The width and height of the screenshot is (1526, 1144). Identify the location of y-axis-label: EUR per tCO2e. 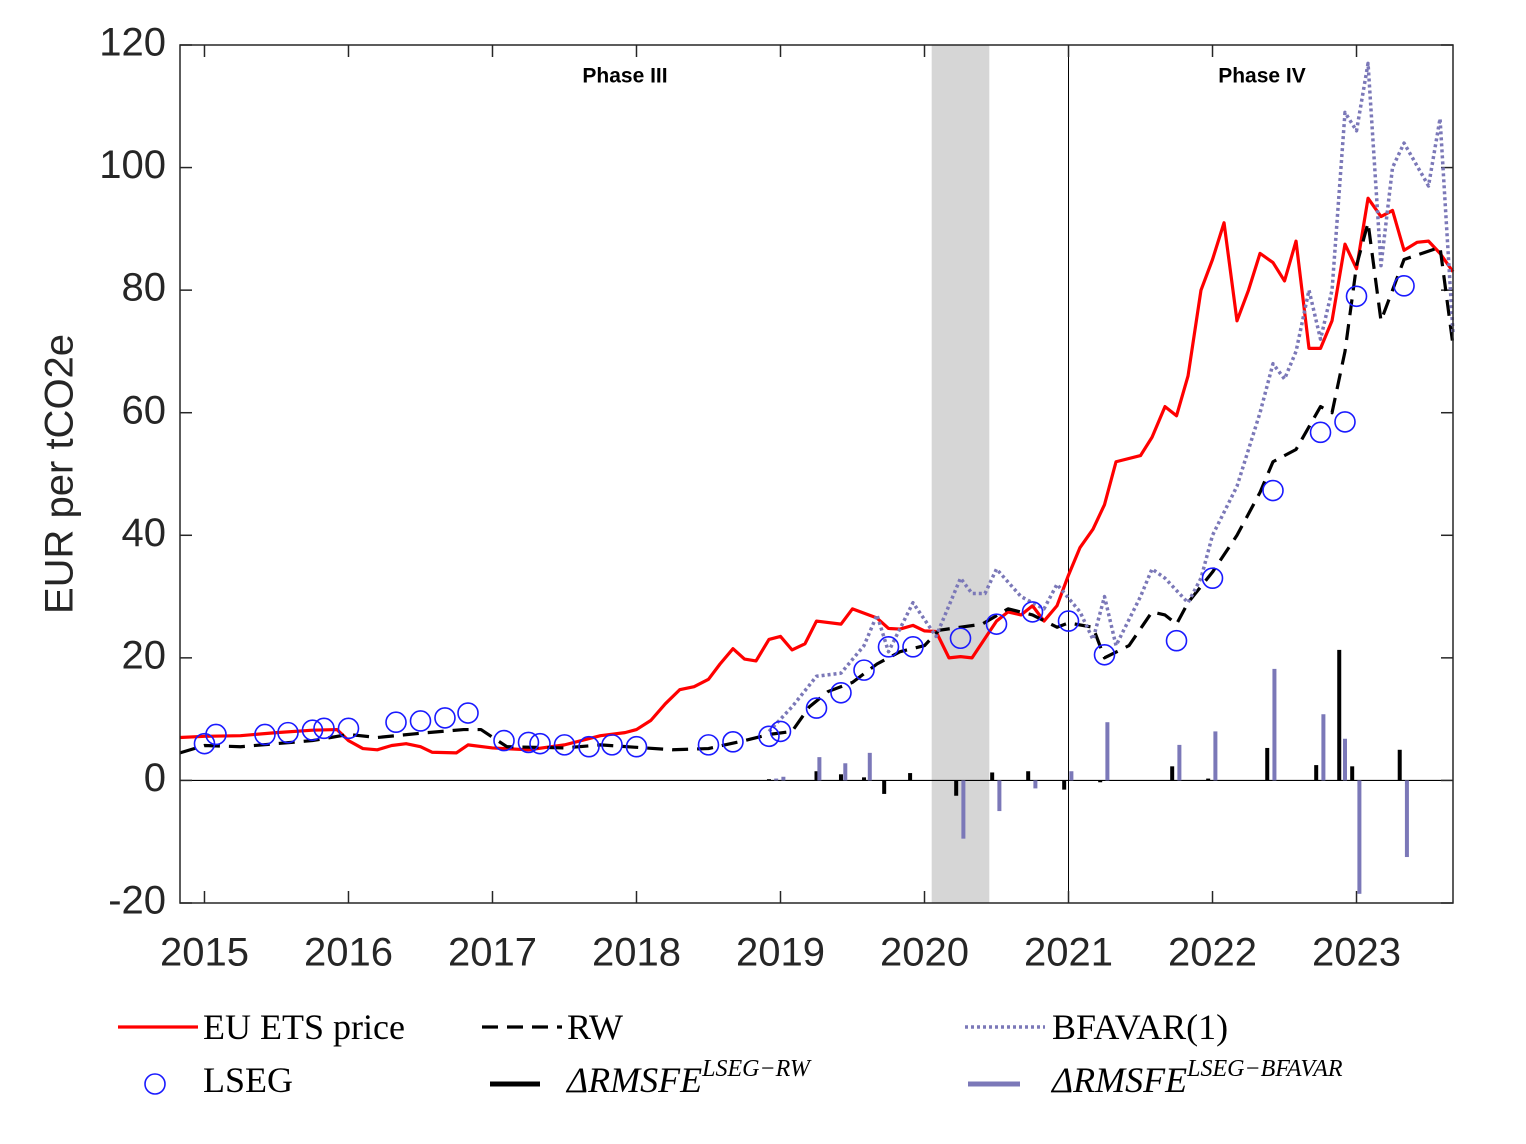
(60, 474).